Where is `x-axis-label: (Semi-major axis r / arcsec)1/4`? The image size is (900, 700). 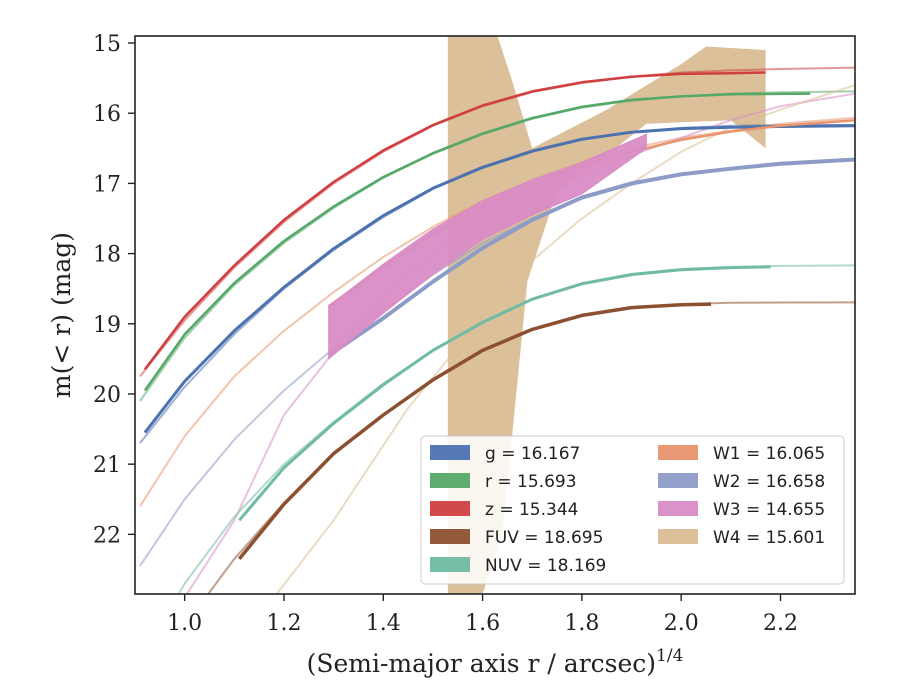 x-axis-label: (Semi-major axis r / arcsec)1/4 is located at coordinates (495, 662).